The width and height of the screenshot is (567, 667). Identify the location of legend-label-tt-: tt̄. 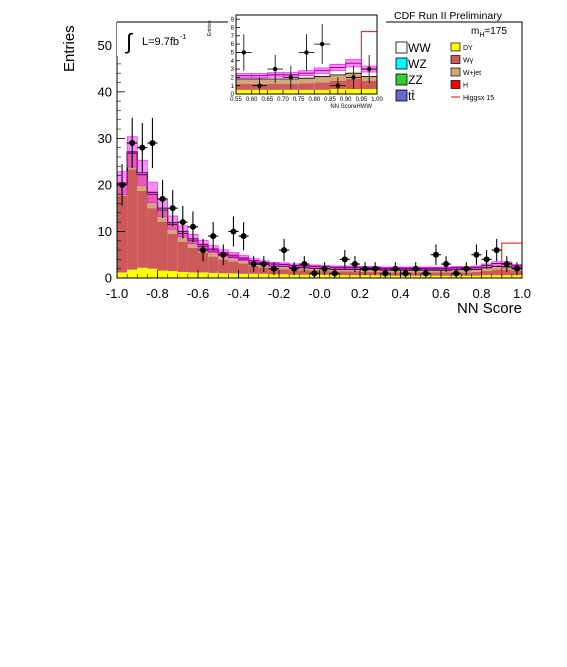
(411, 96).